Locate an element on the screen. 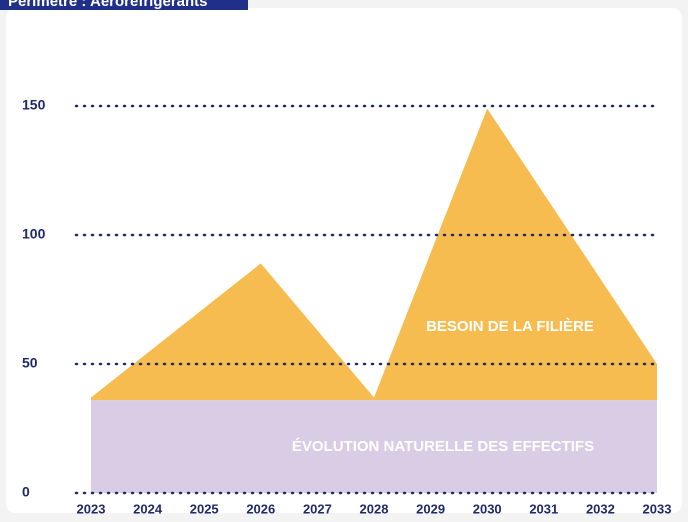  chart-title: Périmètre : Aéroréfrigérants is located at coordinates (108, 5).